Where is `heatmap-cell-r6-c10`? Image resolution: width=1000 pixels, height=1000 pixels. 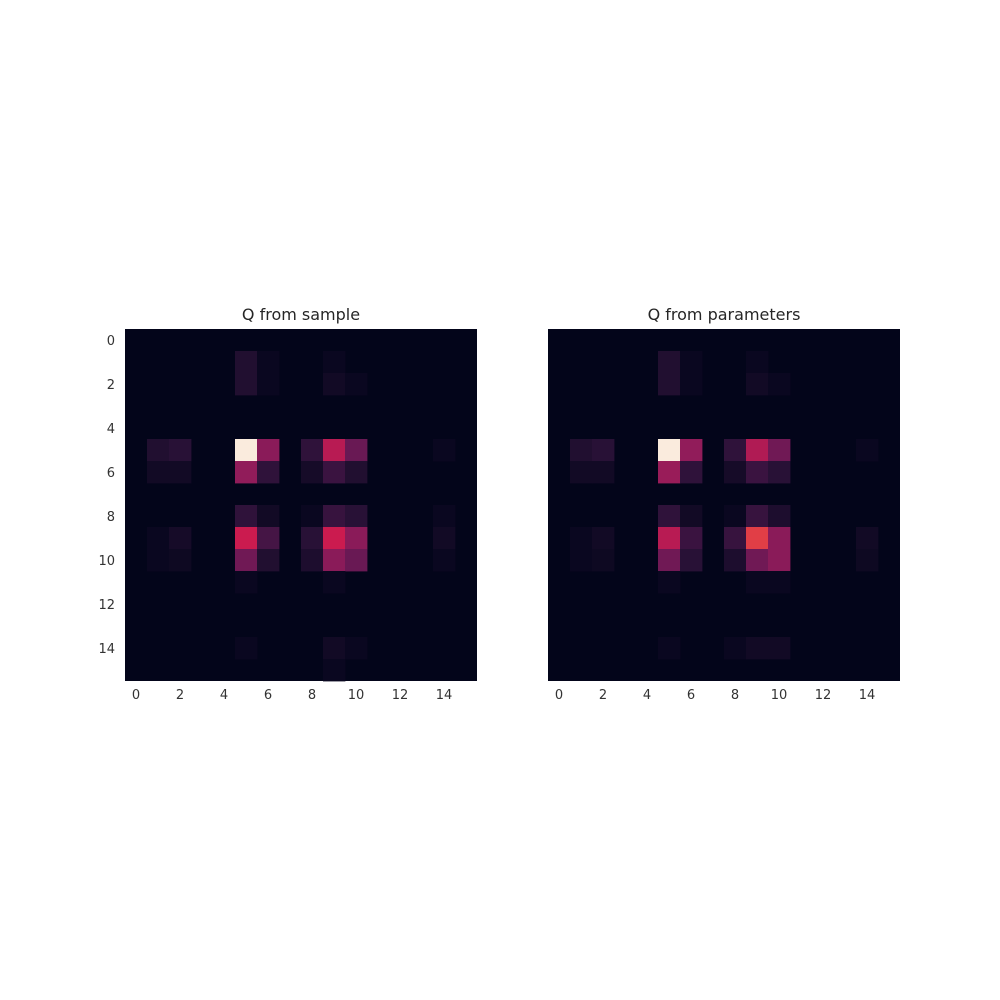 heatmap-cell-r6-c10 is located at coordinates (356, 472).